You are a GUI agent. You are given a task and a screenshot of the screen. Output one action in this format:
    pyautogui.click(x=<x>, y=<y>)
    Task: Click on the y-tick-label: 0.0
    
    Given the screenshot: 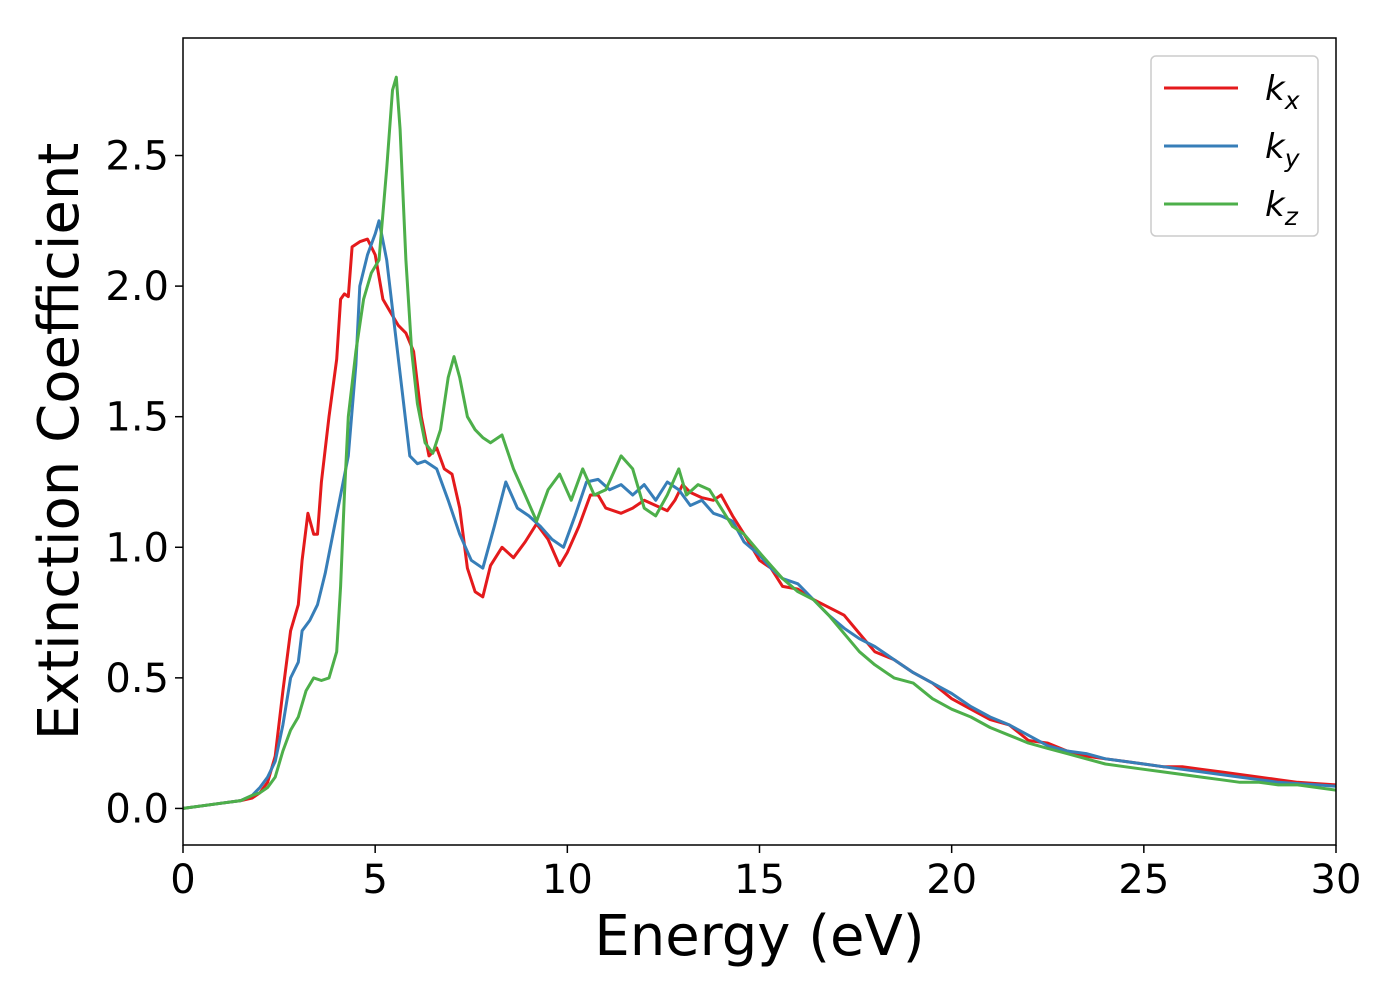 What is the action you would take?
    pyautogui.click(x=137, y=809)
    